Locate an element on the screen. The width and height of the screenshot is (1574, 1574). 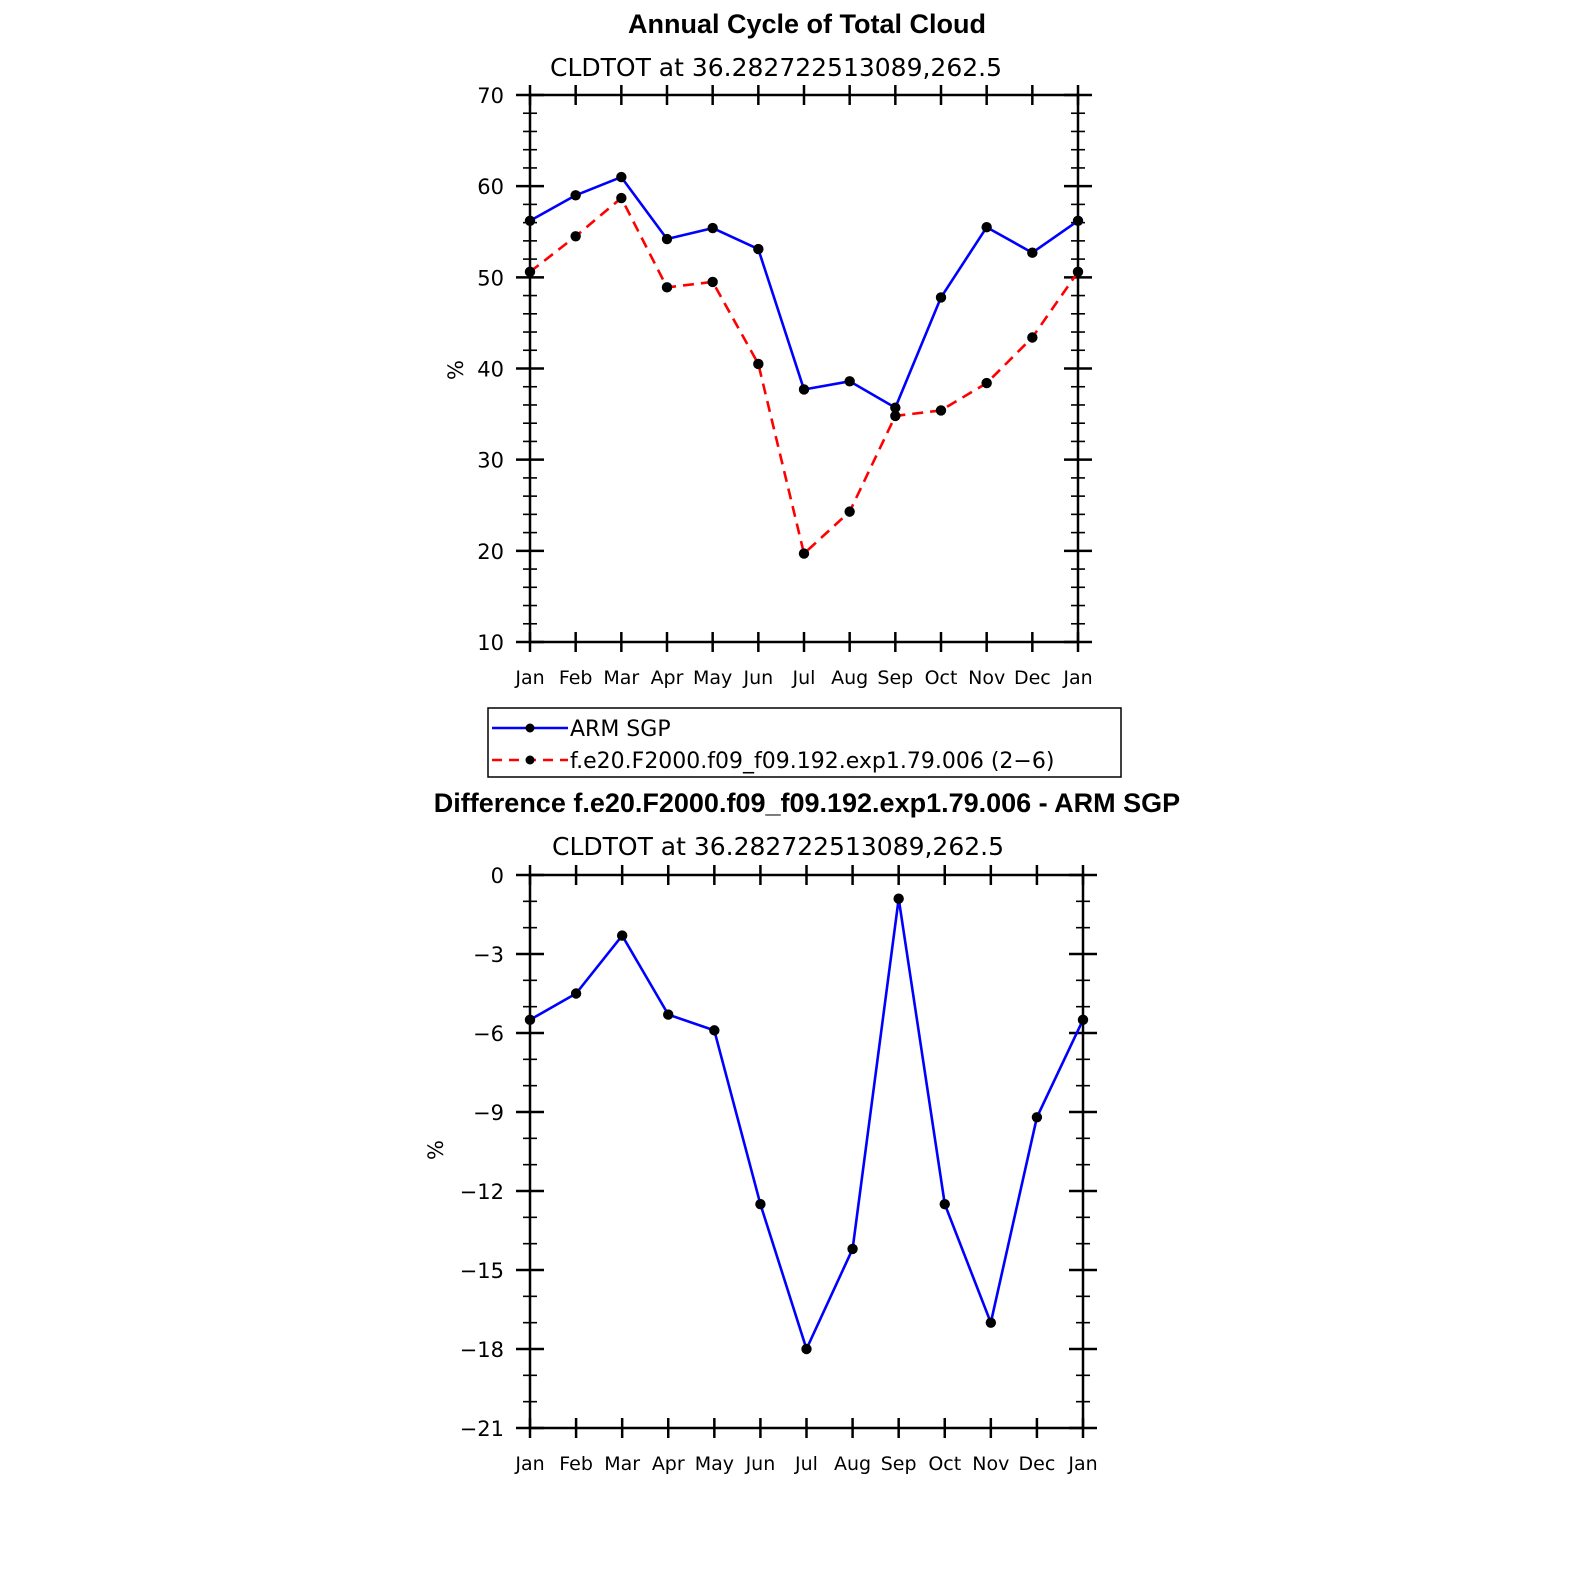
bottom-ytick-label: −18 is located at coordinates (482, 1350).